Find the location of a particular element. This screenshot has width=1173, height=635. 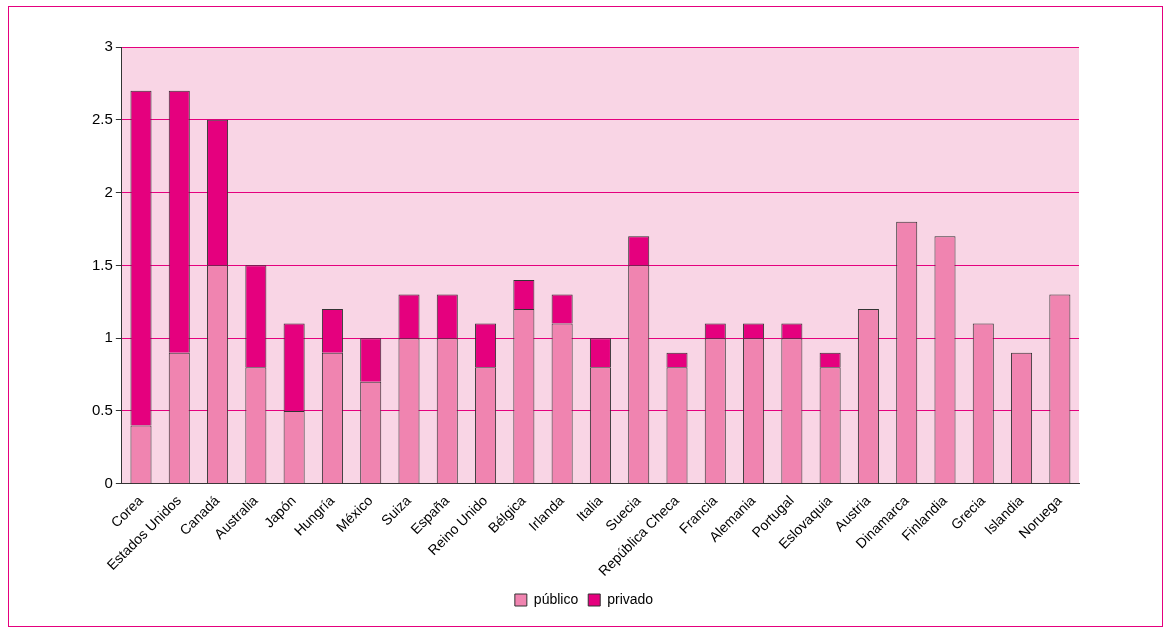

y-tick-label: 2 is located at coordinates (108, 191).